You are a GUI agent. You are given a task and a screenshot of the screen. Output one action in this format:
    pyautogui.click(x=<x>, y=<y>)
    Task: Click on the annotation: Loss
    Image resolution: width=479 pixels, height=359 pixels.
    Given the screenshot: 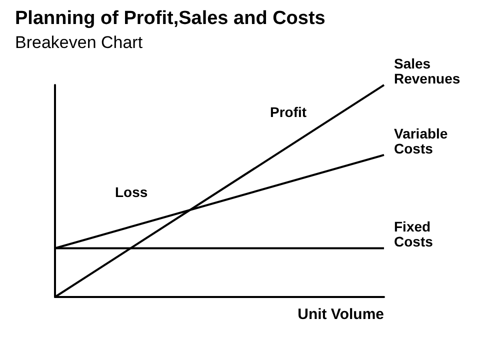 What is the action you would take?
    pyautogui.click(x=131, y=192)
    